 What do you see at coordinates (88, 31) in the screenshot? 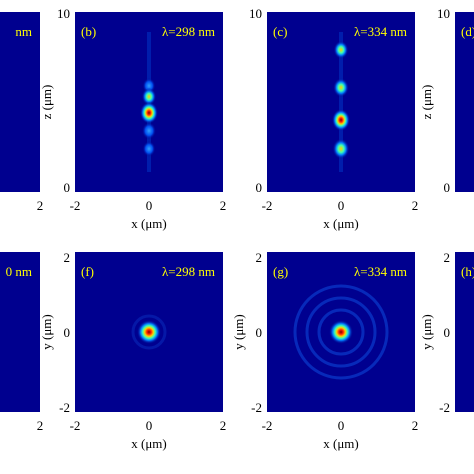
I see `panel-label: (b)` at bounding box center [88, 31].